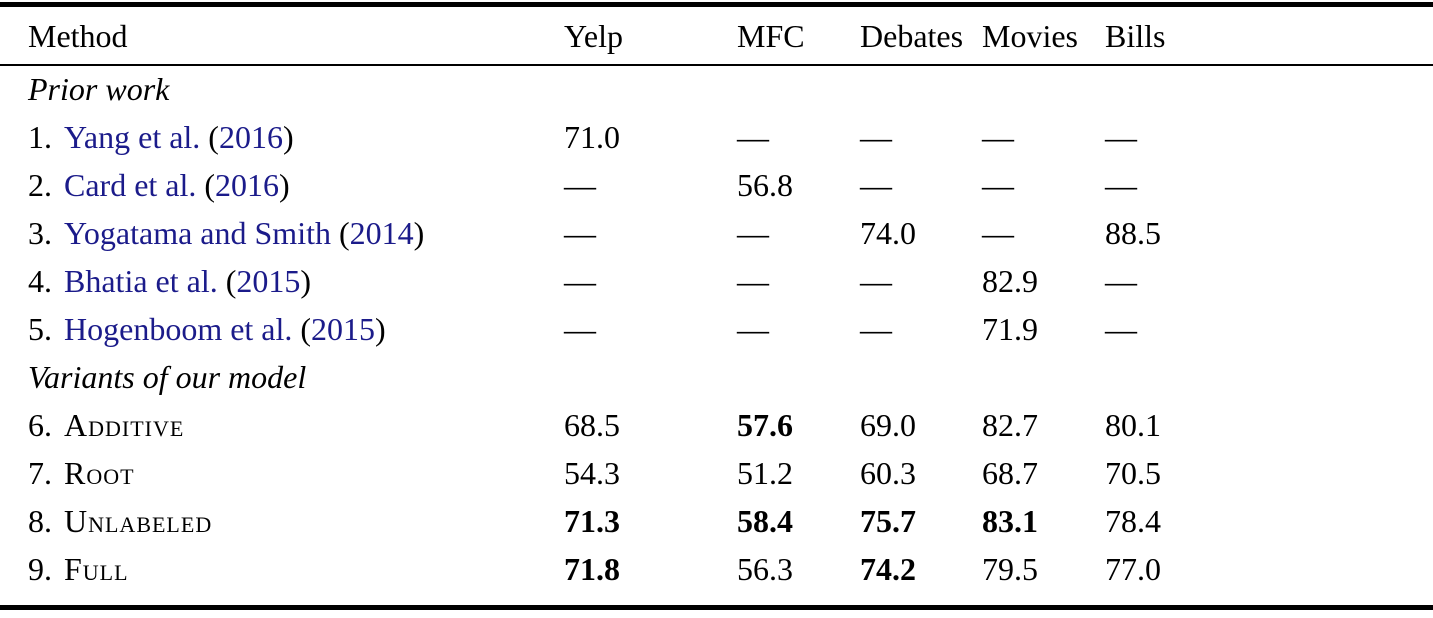 Image resolution: width=1433 pixels, height=618 pixels. Describe the element at coordinates (650, 36) in the screenshot. I see `column-header-yelp: Yelp` at that location.